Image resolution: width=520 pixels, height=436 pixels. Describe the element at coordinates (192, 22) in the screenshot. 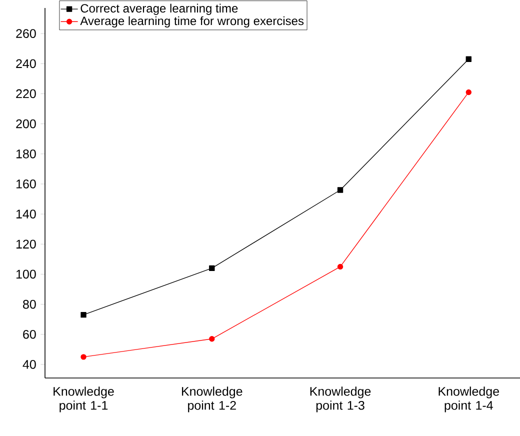

I see `legend-label: Average learning time for wrong exercises` at that location.